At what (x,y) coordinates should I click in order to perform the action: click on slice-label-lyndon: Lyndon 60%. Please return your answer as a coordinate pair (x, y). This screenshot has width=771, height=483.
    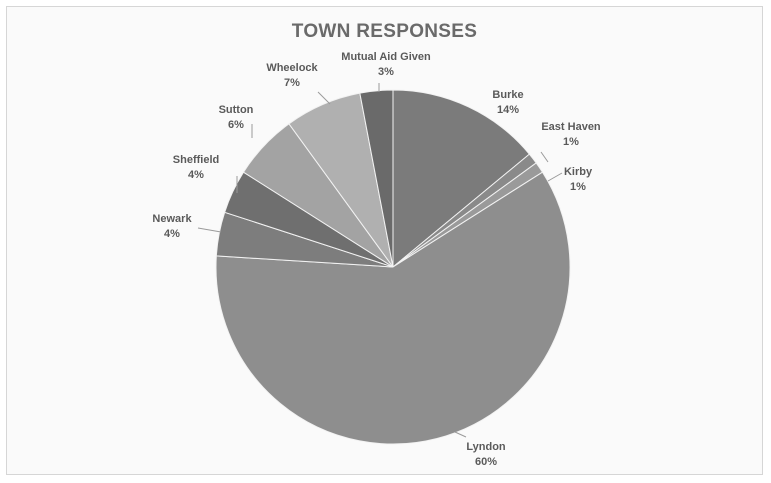
    Looking at the image, I should click on (486, 454).